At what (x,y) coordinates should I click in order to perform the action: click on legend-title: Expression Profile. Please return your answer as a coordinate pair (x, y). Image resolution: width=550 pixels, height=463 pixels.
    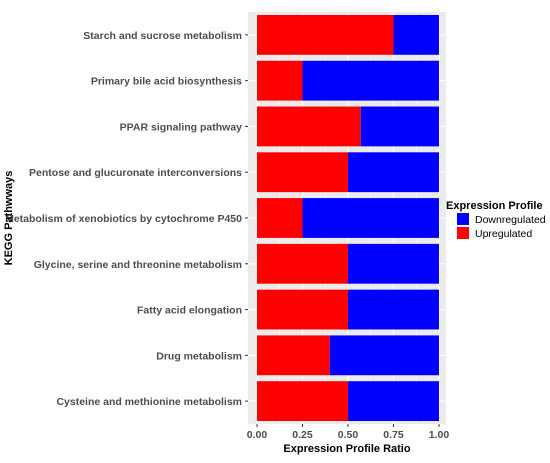
    Looking at the image, I should click on (494, 206).